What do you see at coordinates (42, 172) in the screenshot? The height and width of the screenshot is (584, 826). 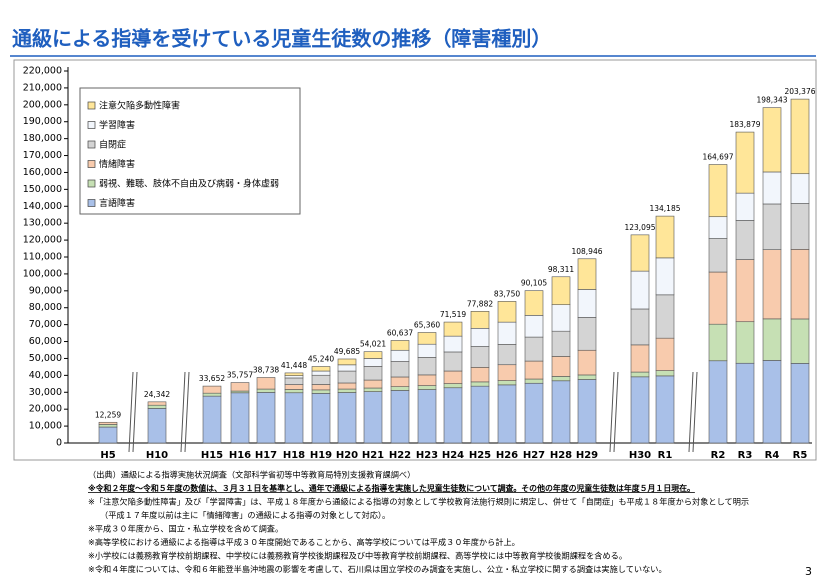 I see `y-tick-label: 160,000` at bounding box center [42, 172].